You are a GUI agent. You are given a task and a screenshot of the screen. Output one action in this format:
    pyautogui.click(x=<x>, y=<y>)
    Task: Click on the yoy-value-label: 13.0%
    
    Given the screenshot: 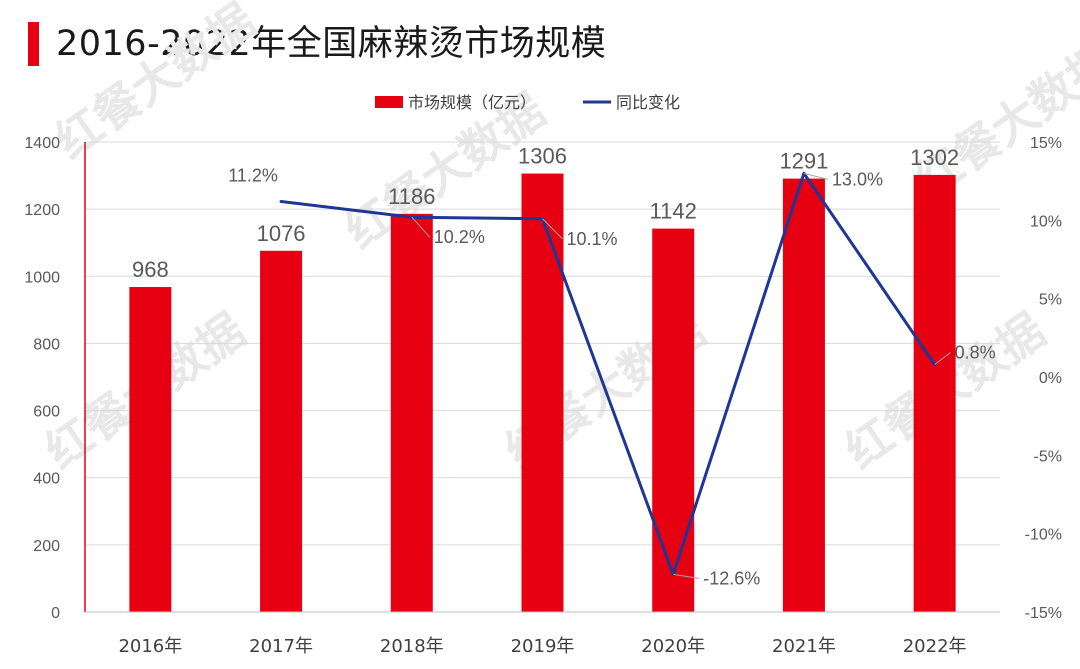 What is the action you would take?
    pyautogui.click(x=857, y=179)
    